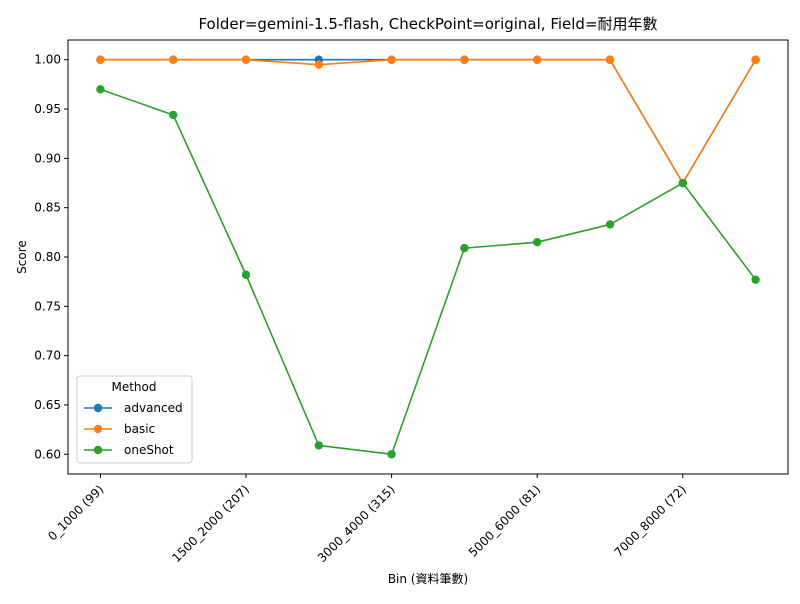  Describe the element at coordinates (47, 405) in the screenshot. I see `y-tick-label: 0.65` at that location.